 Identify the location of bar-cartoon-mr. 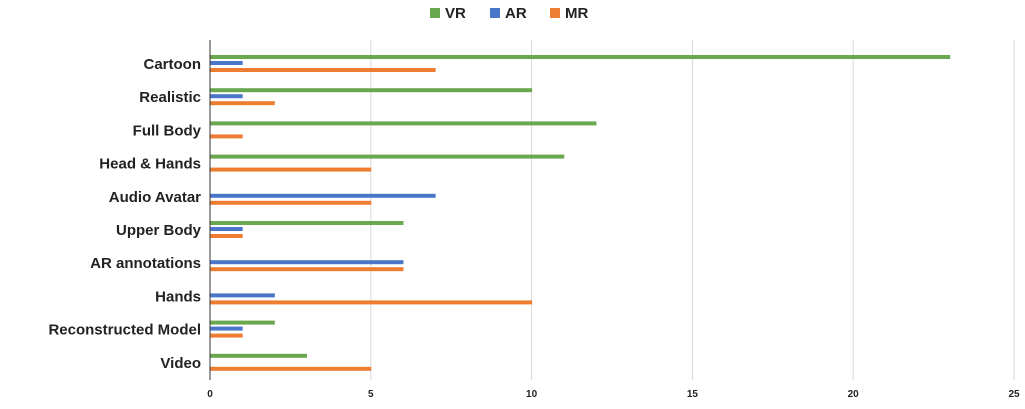
(323, 70).